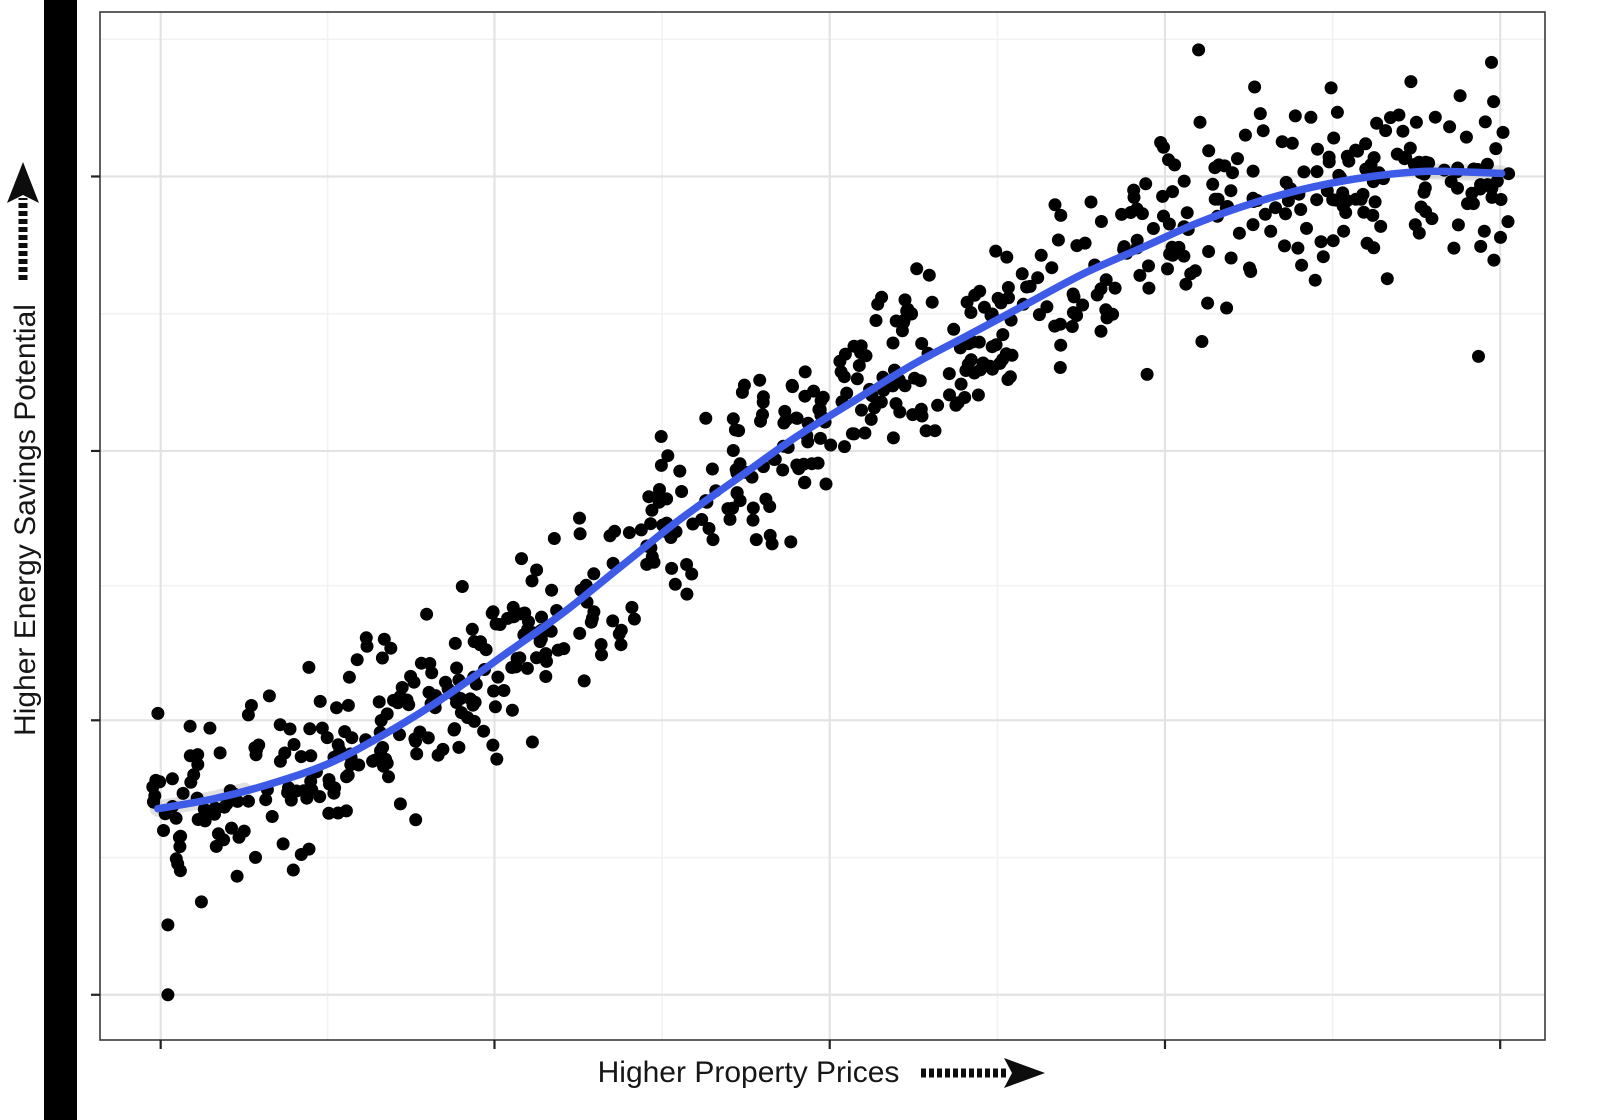 The height and width of the screenshot is (1120, 1600). What do you see at coordinates (25, 520) in the screenshot?
I see `y-axis-label: Higher Energy Savings Potential` at bounding box center [25, 520].